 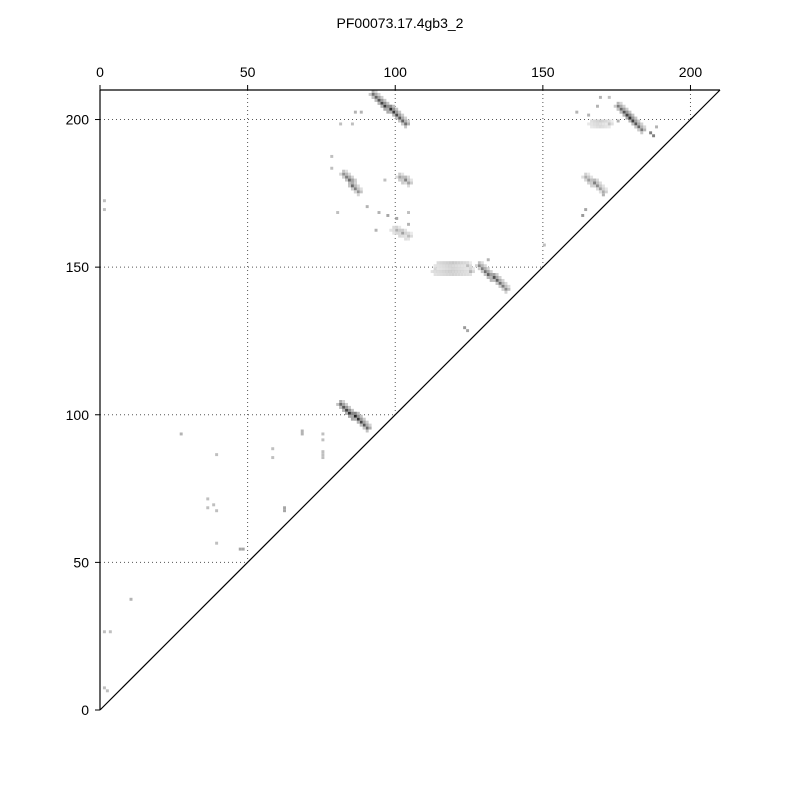 I want to click on y-tick-label: 0, so click(x=85, y=710).